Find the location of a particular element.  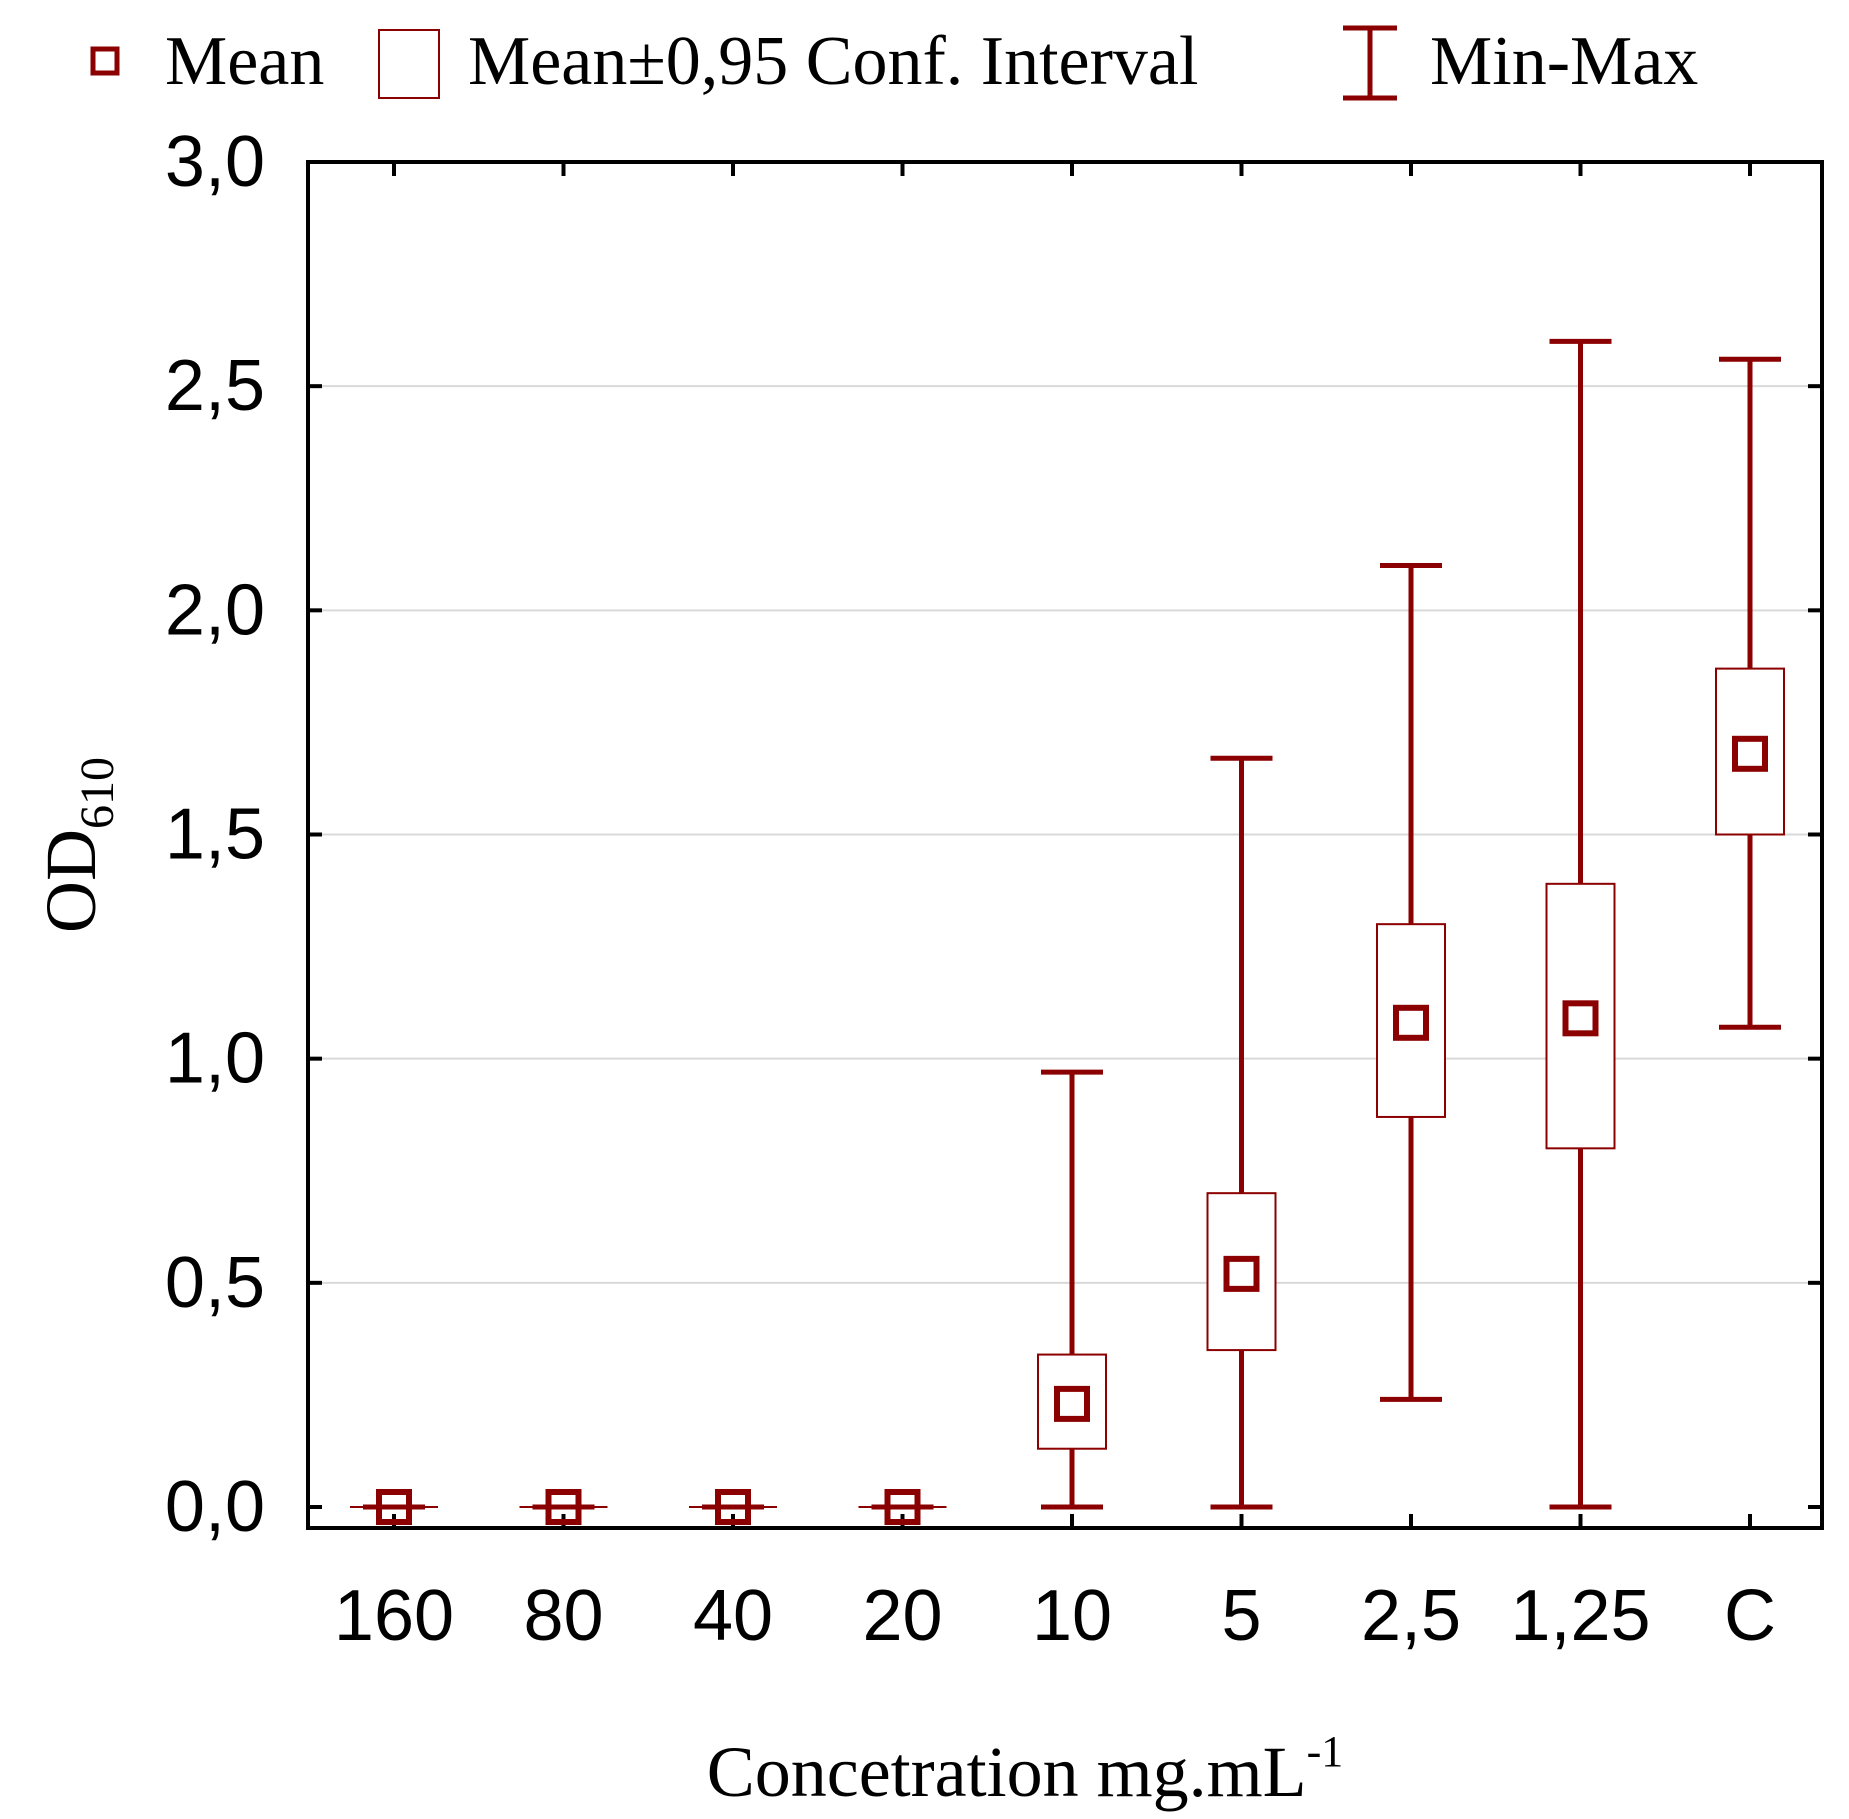

legend-minmax-label: Min-Max is located at coordinates (1564, 61).